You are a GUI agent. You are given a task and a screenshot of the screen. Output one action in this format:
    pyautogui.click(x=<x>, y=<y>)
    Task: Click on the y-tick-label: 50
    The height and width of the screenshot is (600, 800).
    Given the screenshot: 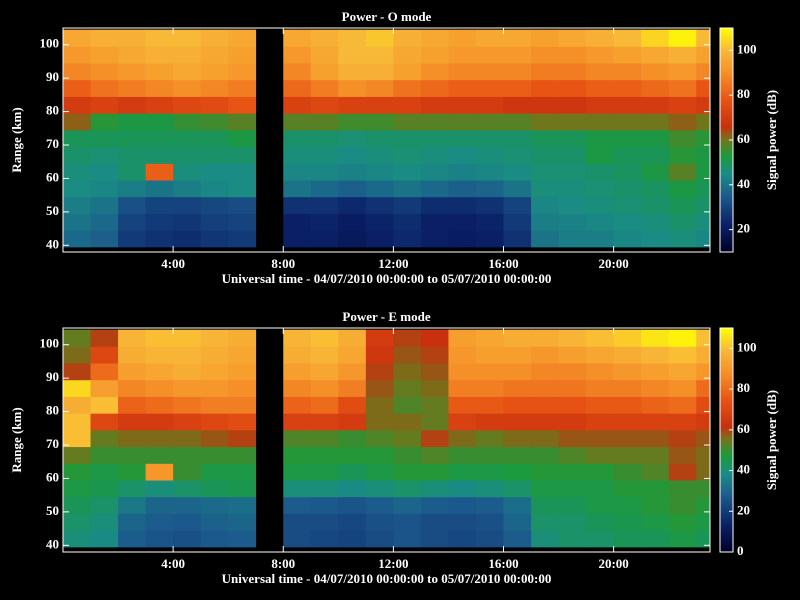 What is the action you would take?
    pyautogui.click(x=52, y=510)
    